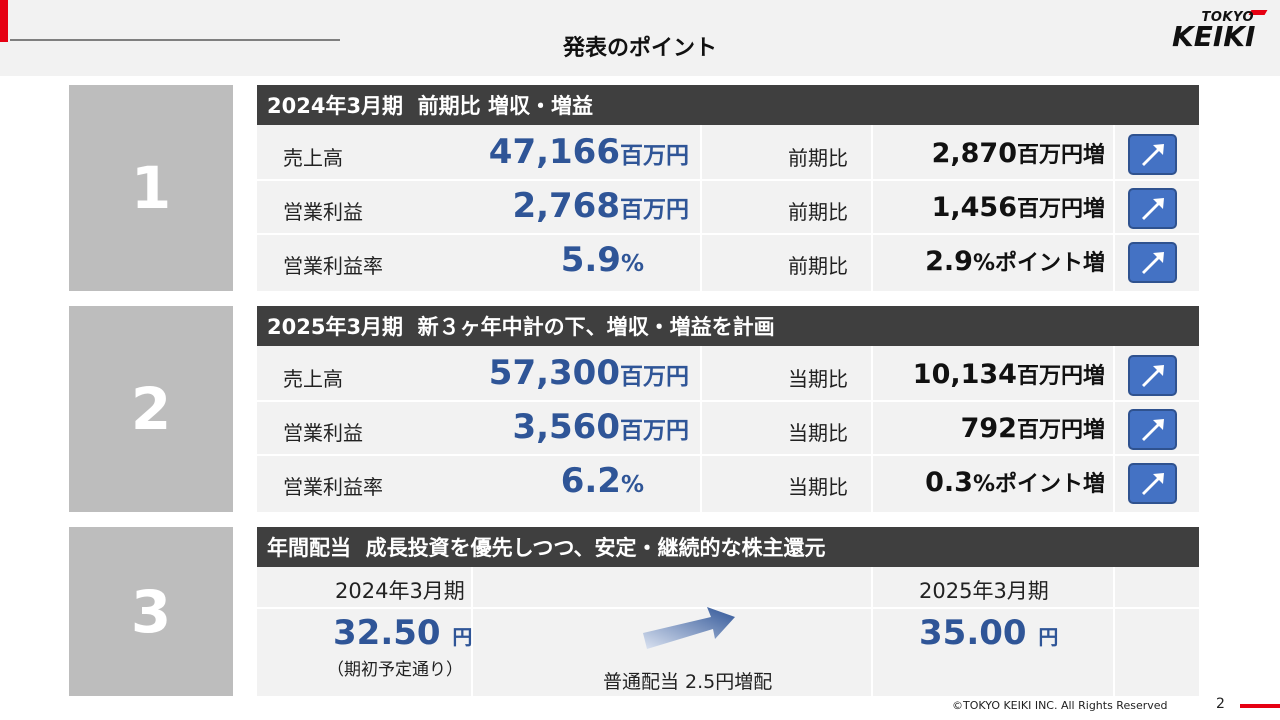 The height and width of the screenshot is (720, 1280). Describe the element at coordinates (728, 263) in the screenshot. I see `metric-row: 営業利益率 5.9% 前期比 2.9%ポイント増` at that location.